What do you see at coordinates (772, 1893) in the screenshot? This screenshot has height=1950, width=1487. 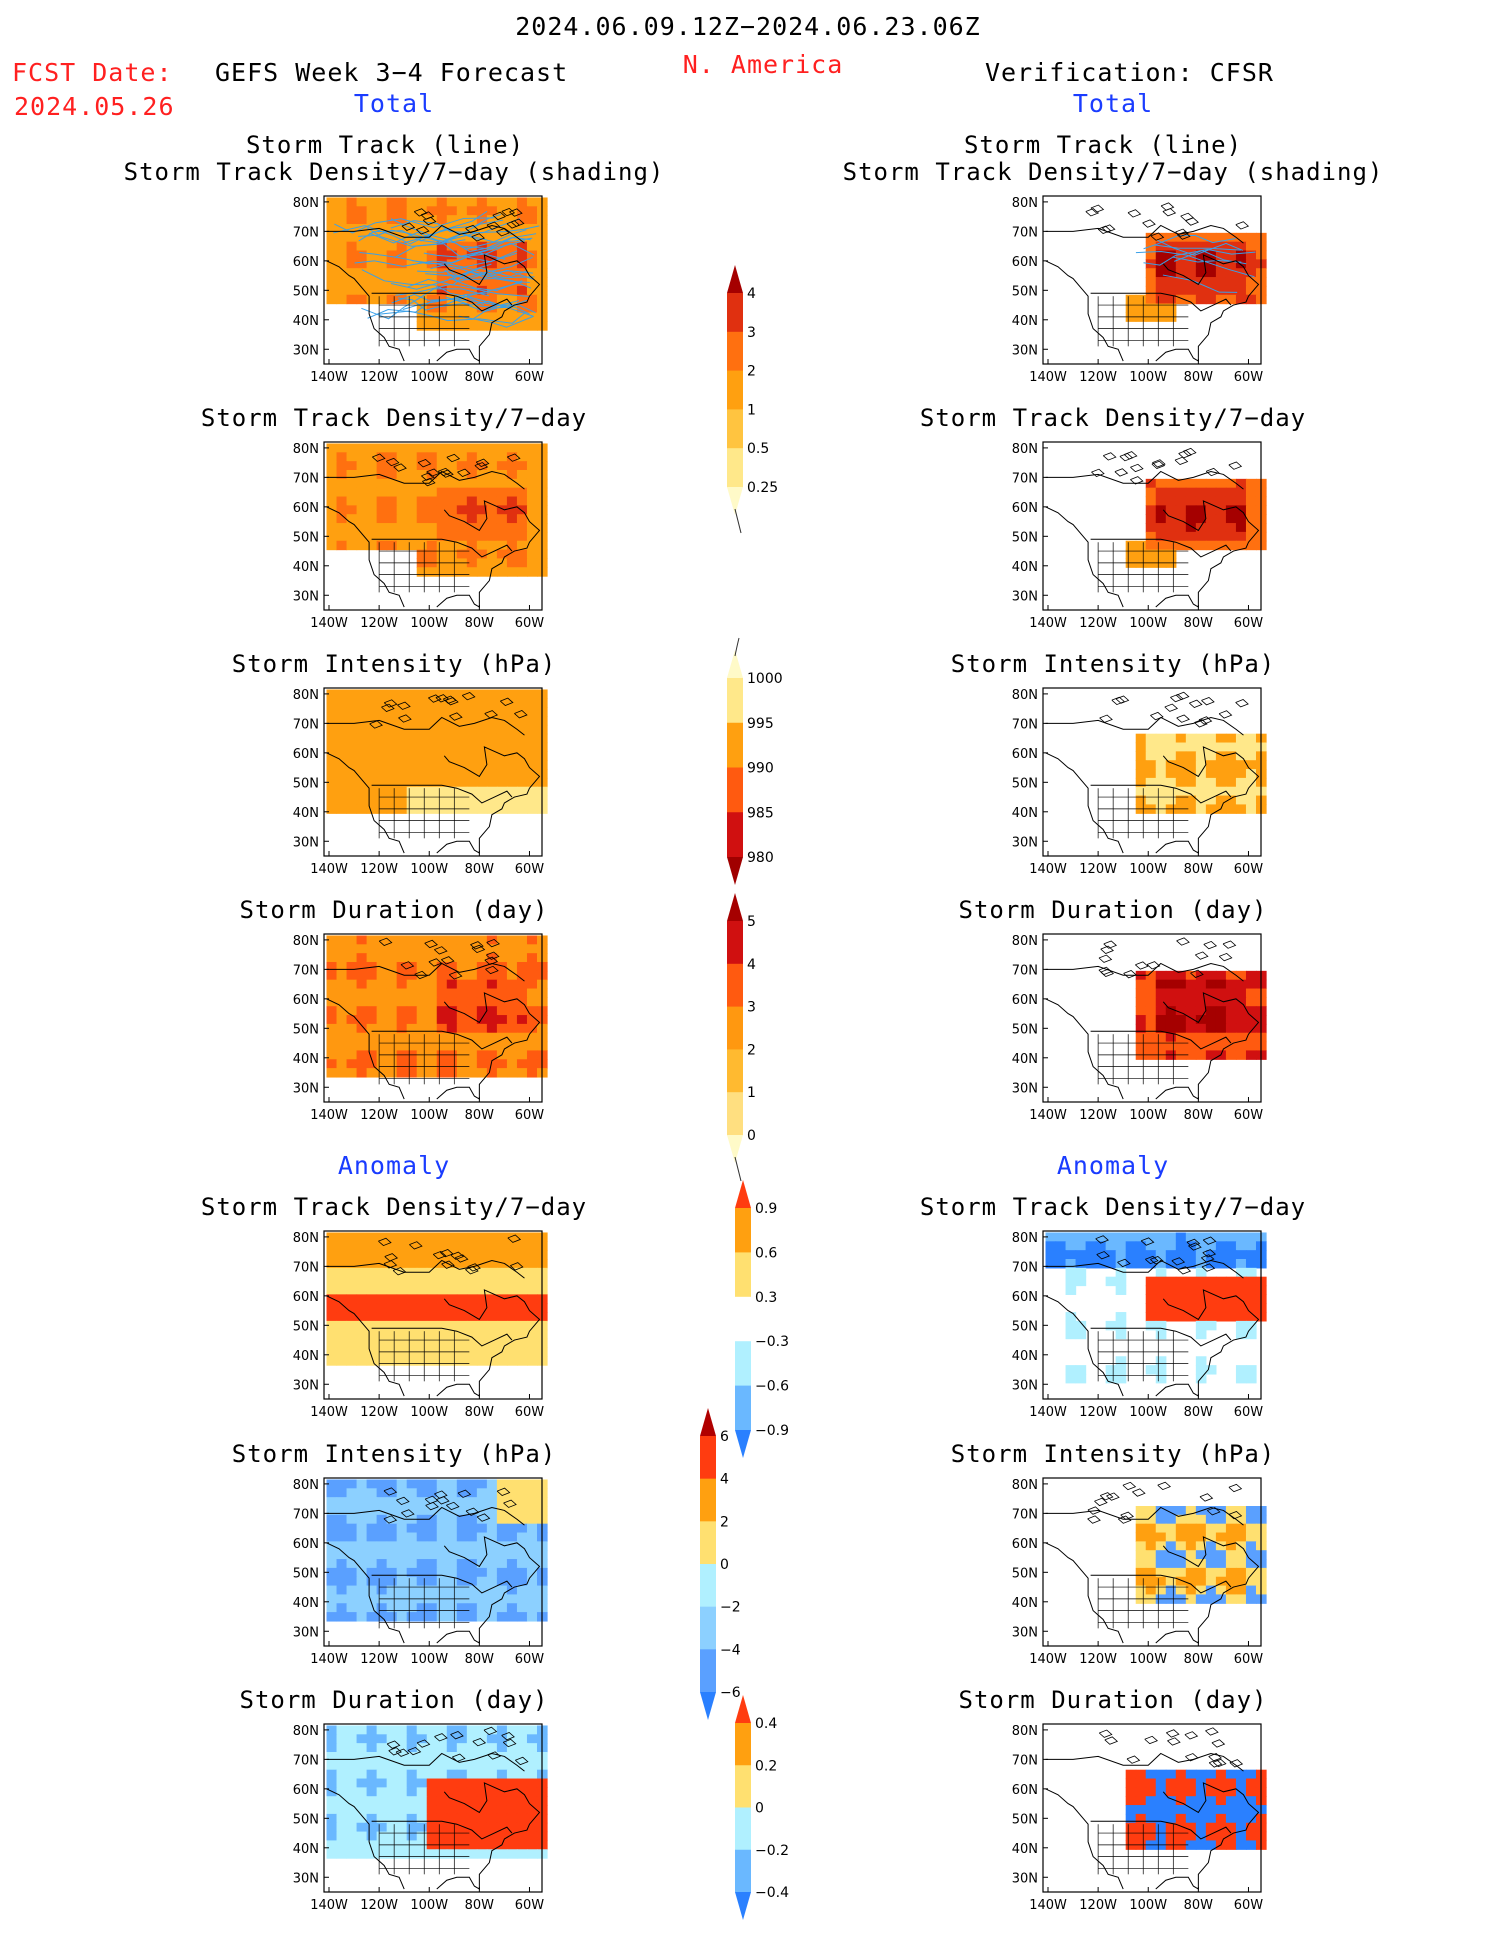 I see `colorbar-label: −0.4` at bounding box center [772, 1893].